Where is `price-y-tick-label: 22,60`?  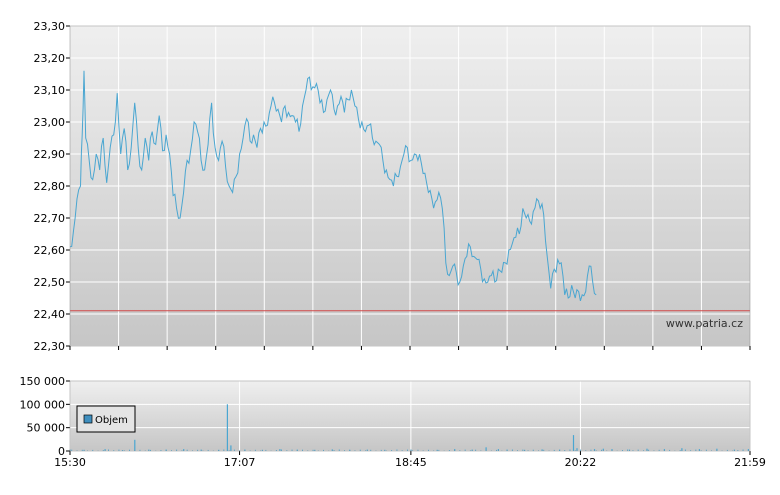 price-y-tick-label: 22,60 is located at coordinates (50, 250).